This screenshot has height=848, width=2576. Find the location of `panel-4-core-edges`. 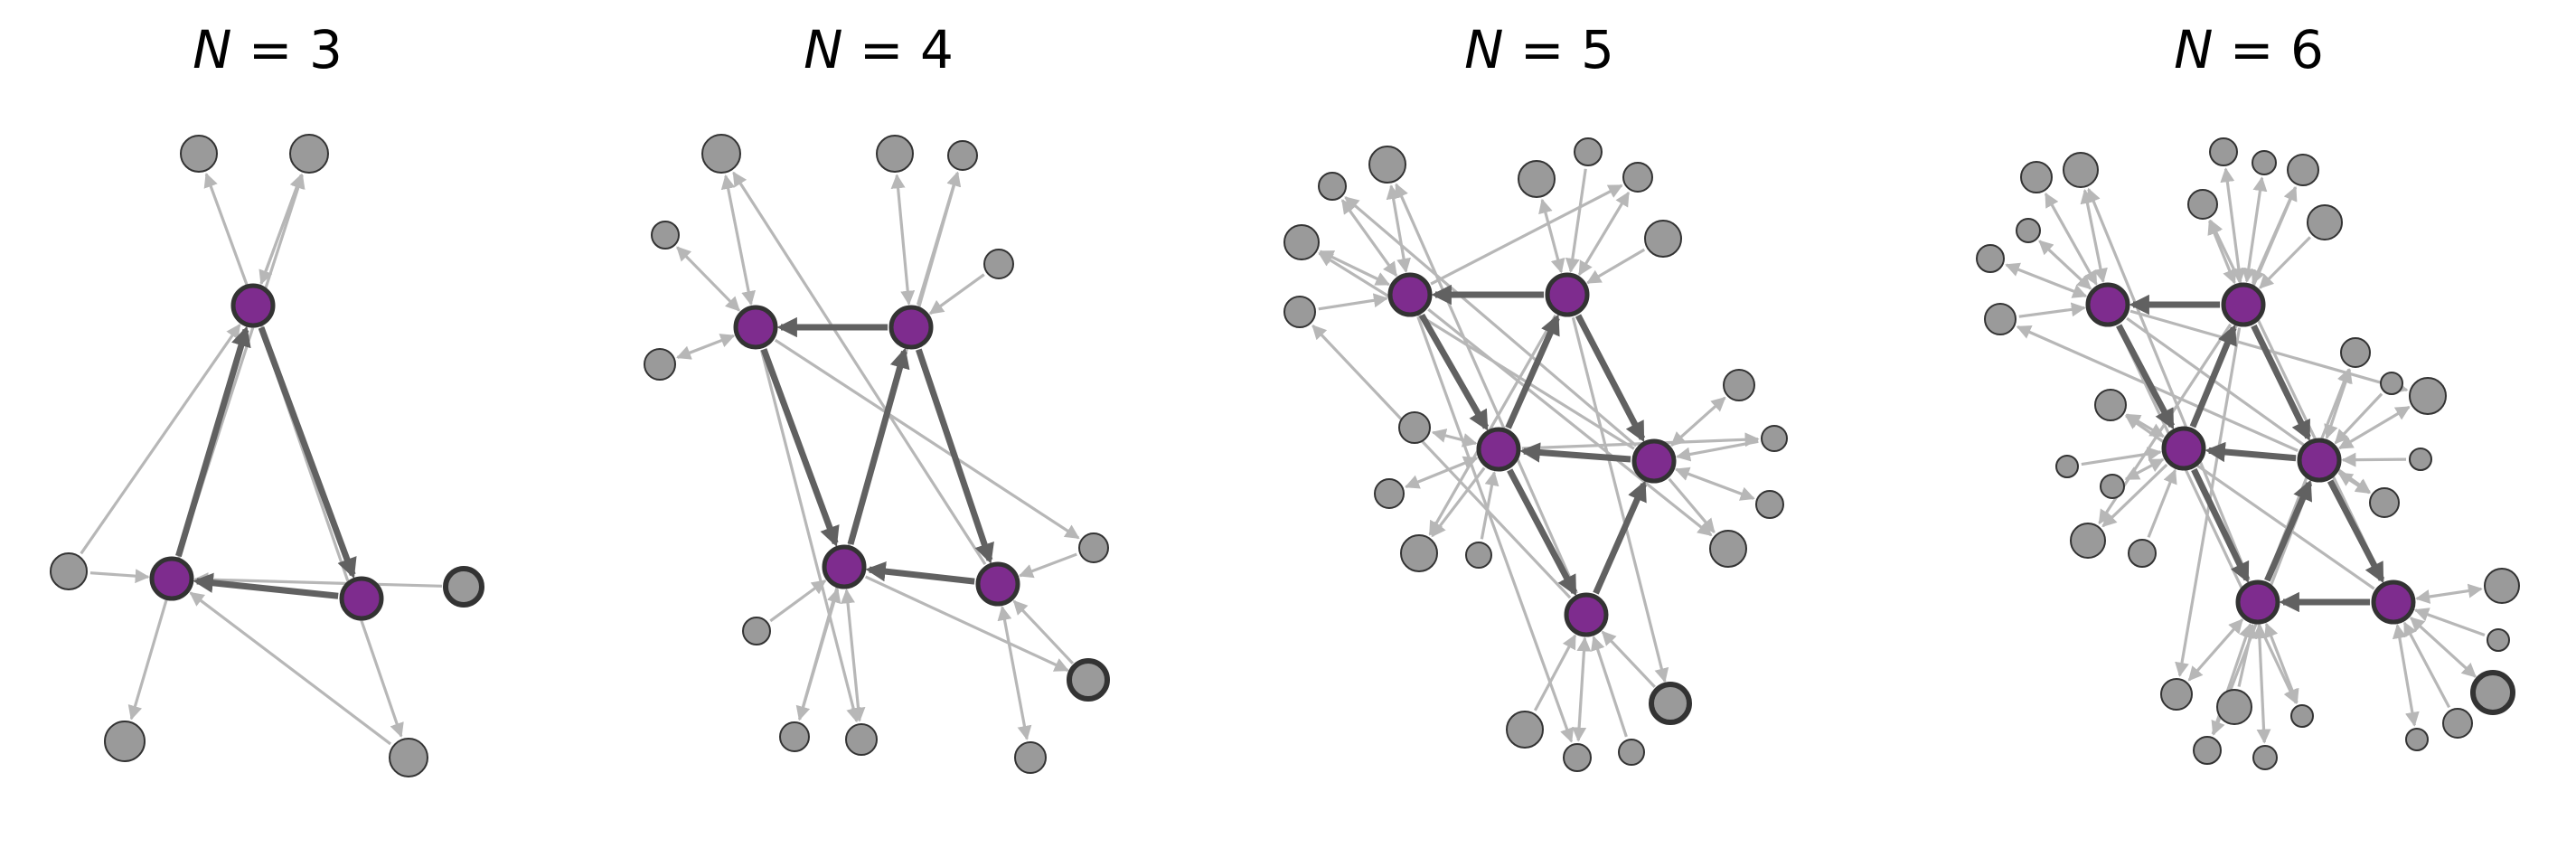

panel-4-core-edges is located at coordinates (2250, 453).